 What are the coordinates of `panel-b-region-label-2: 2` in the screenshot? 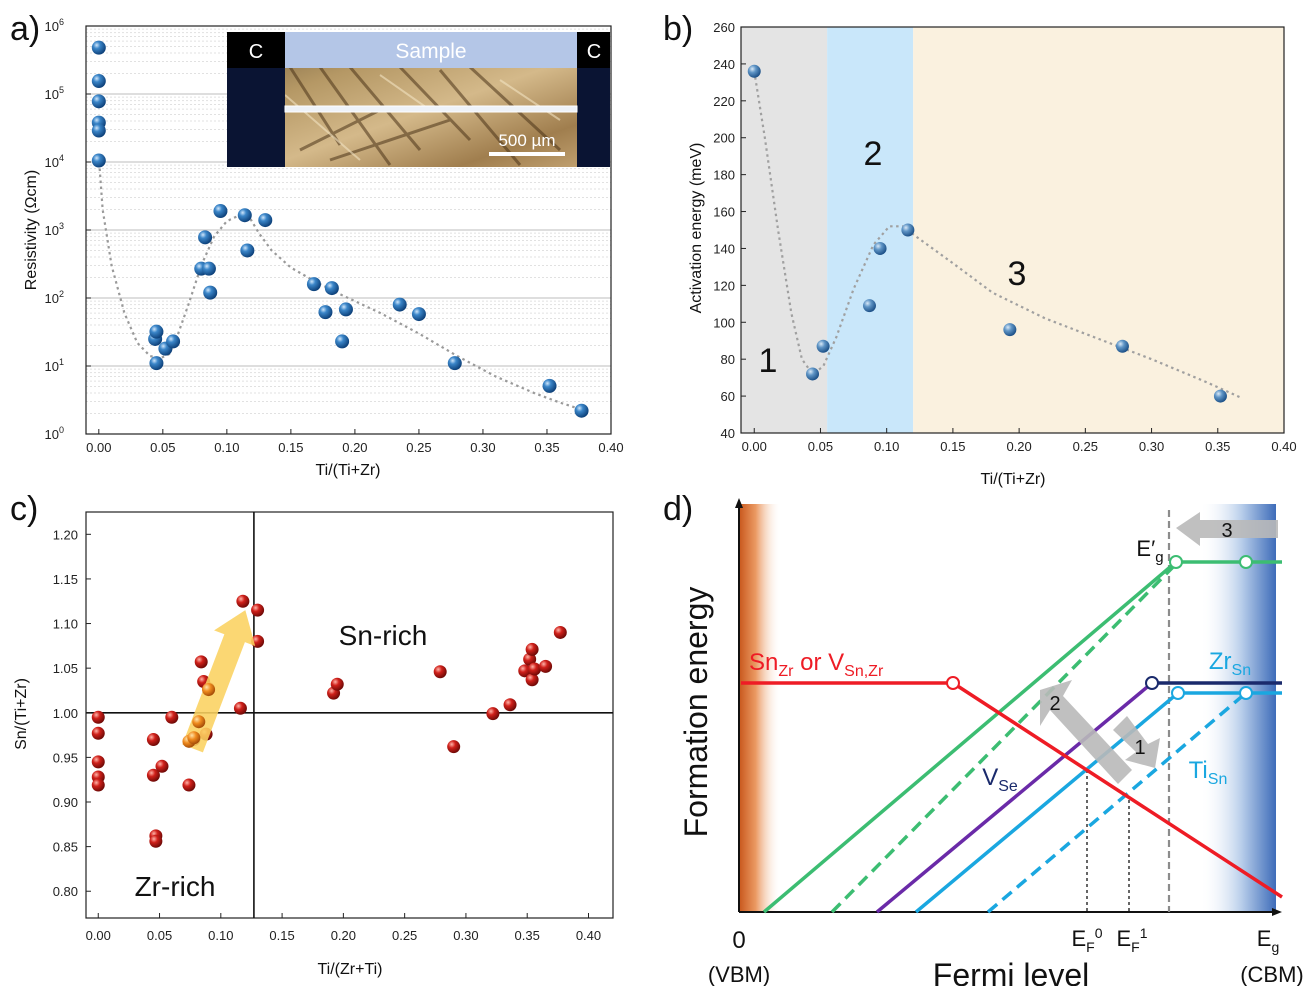 It's located at (873, 154).